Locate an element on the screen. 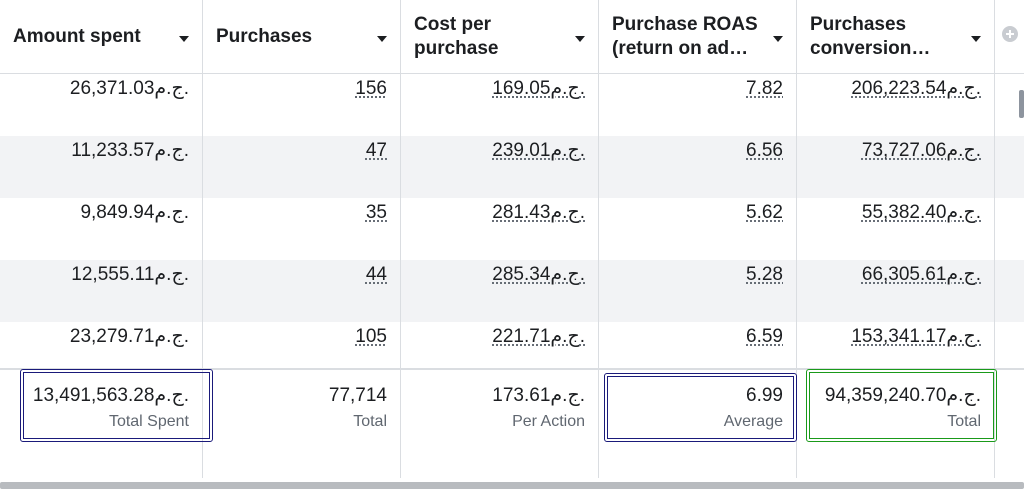 The image size is (1024, 493). amount-spent-value: 12,555.11ج.م. is located at coordinates (130, 274).